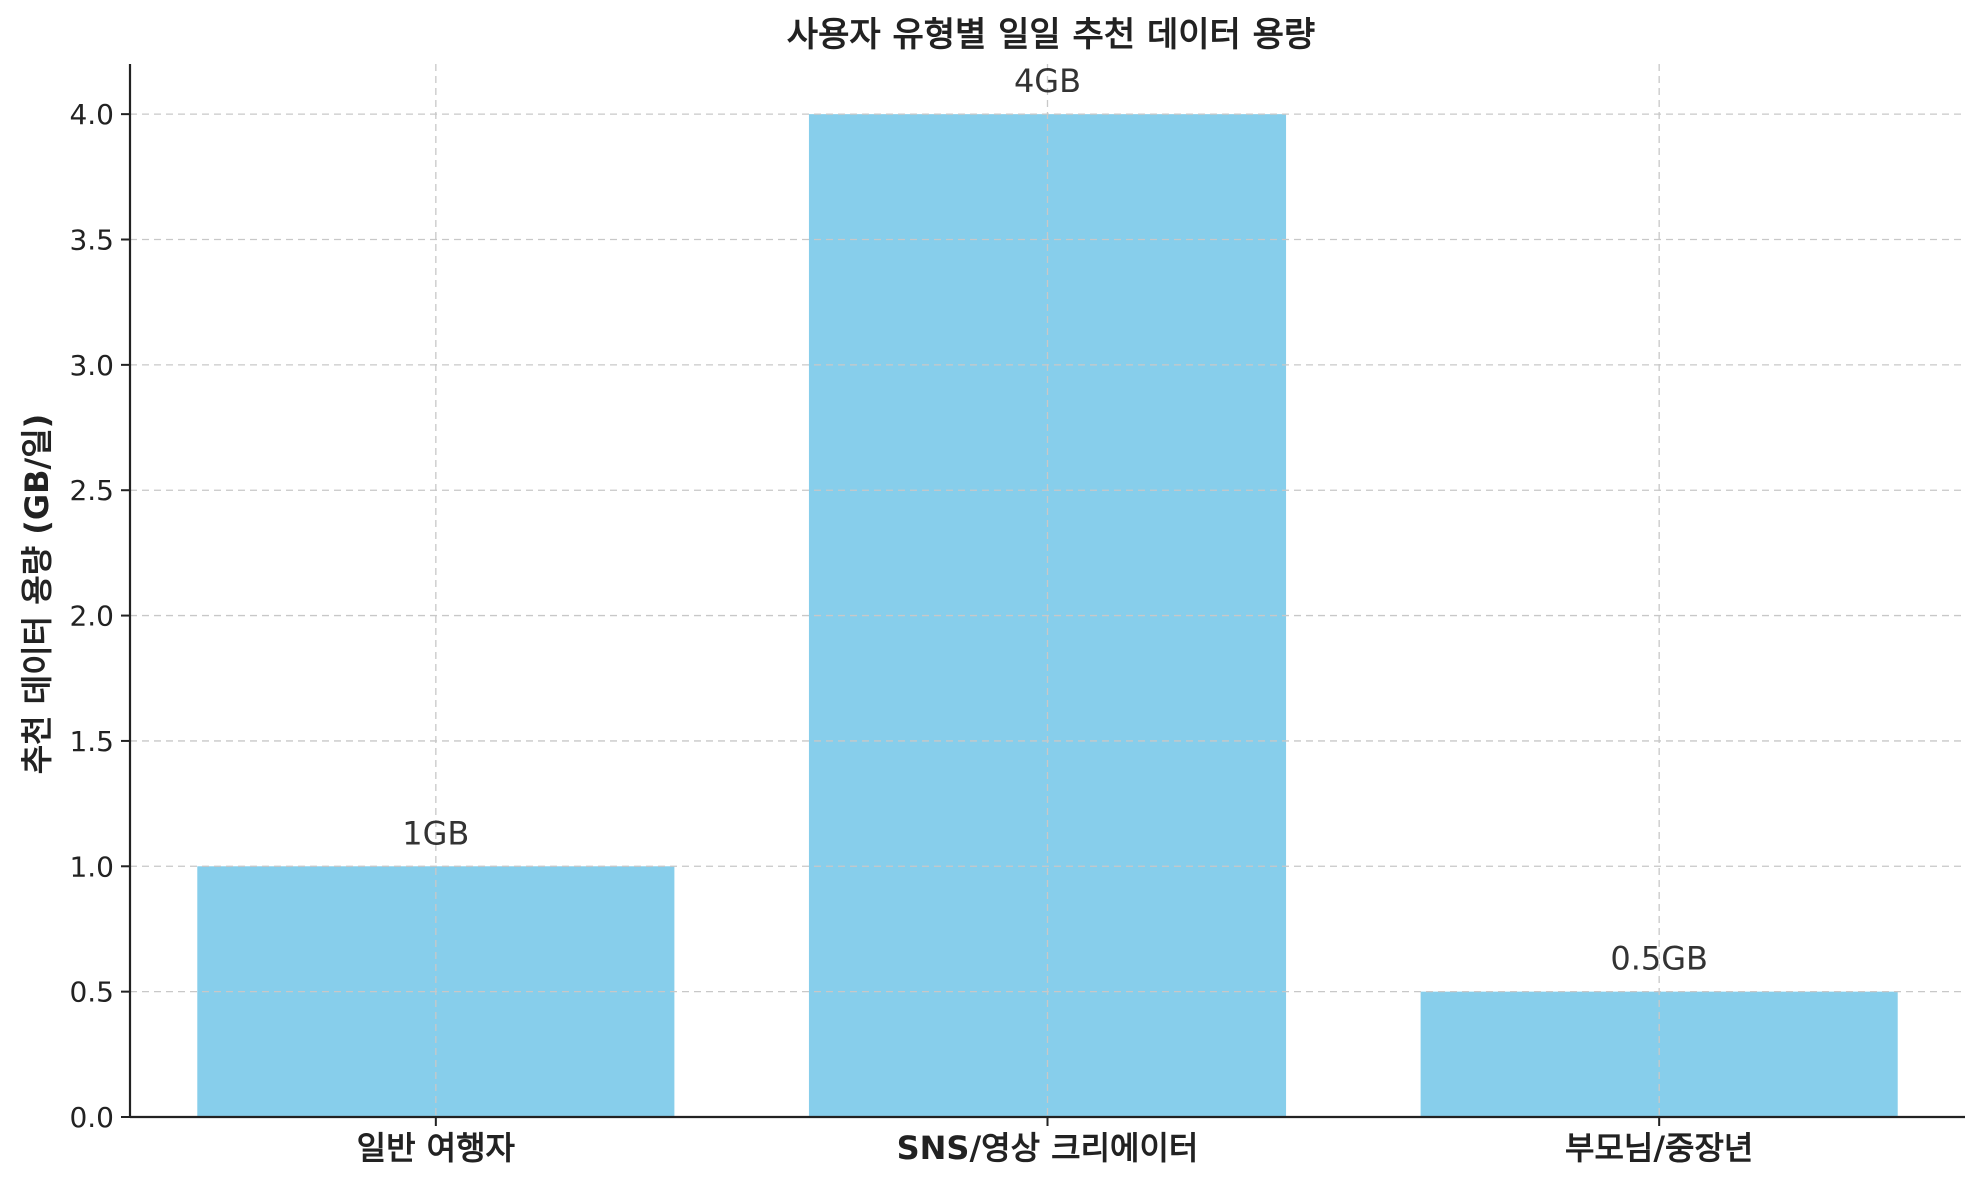 The height and width of the screenshot is (1184, 1979). I want to click on bar-value-label: 4GB, so click(1047, 81).